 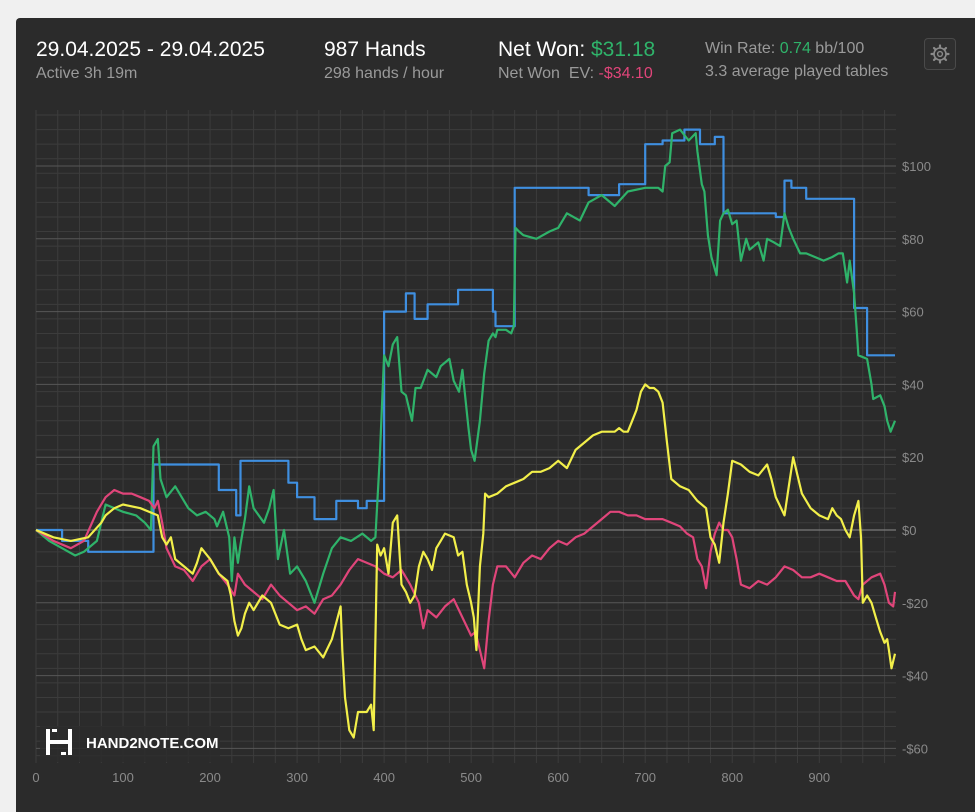 I want to click on net-won-ev-value: -$34.10, so click(x=625, y=73).